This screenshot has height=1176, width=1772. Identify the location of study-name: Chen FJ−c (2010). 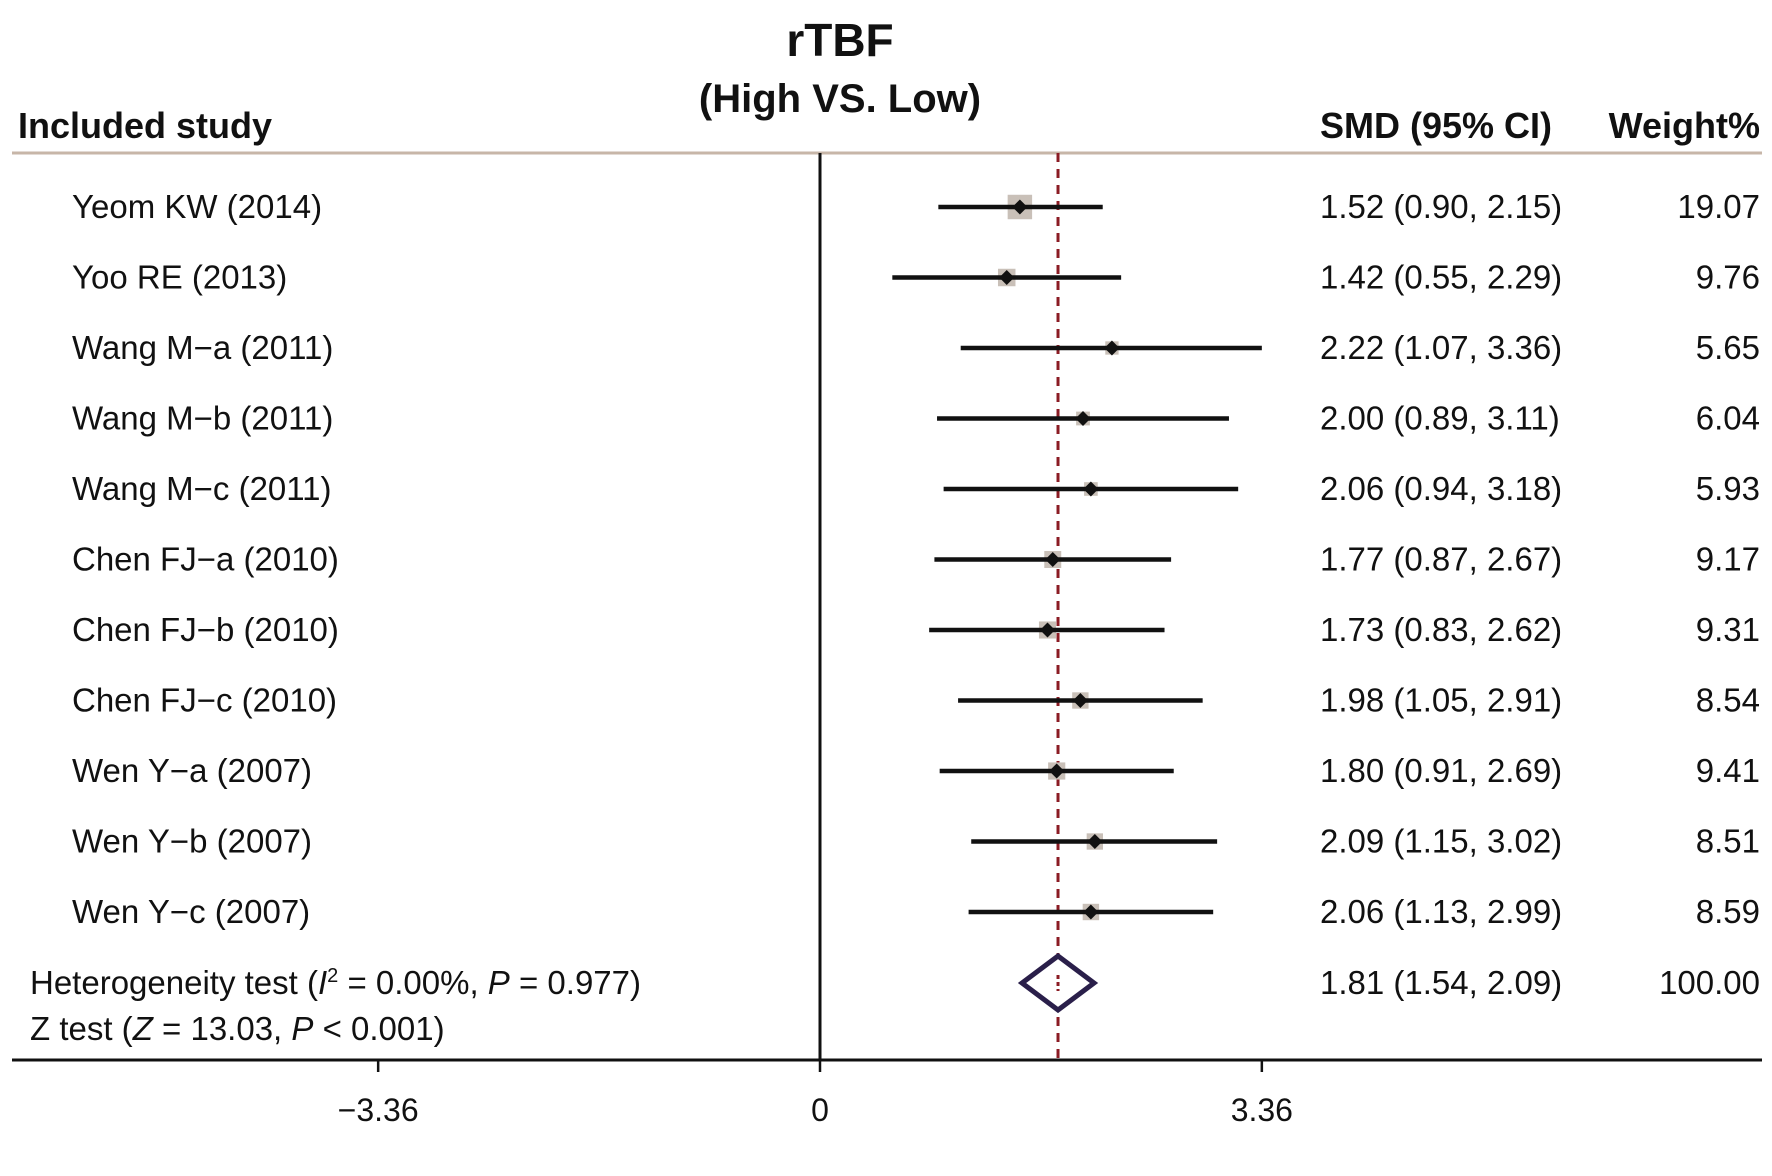
(204, 700).